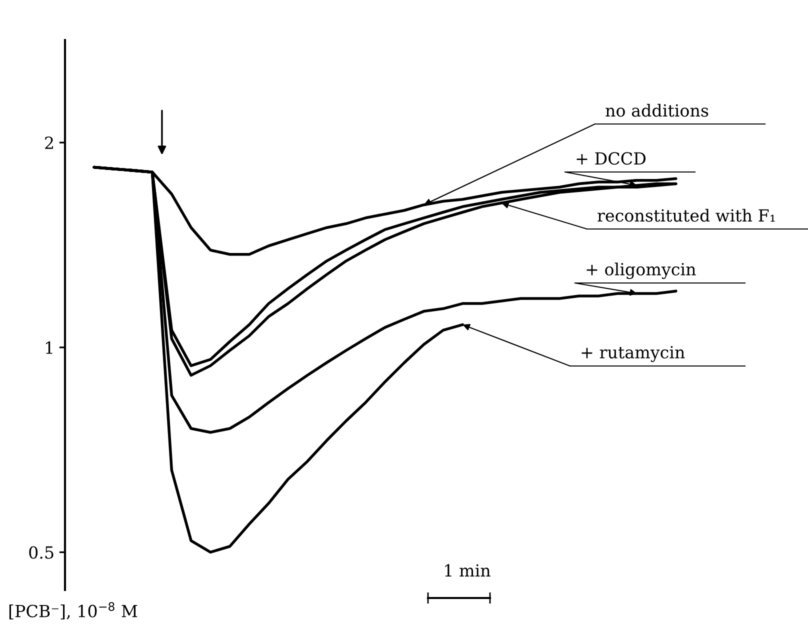 This screenshot has width=808, height=628. Describe the element at coordinates (657, 110) in the screenshot. I see `text: no additions` at that location.